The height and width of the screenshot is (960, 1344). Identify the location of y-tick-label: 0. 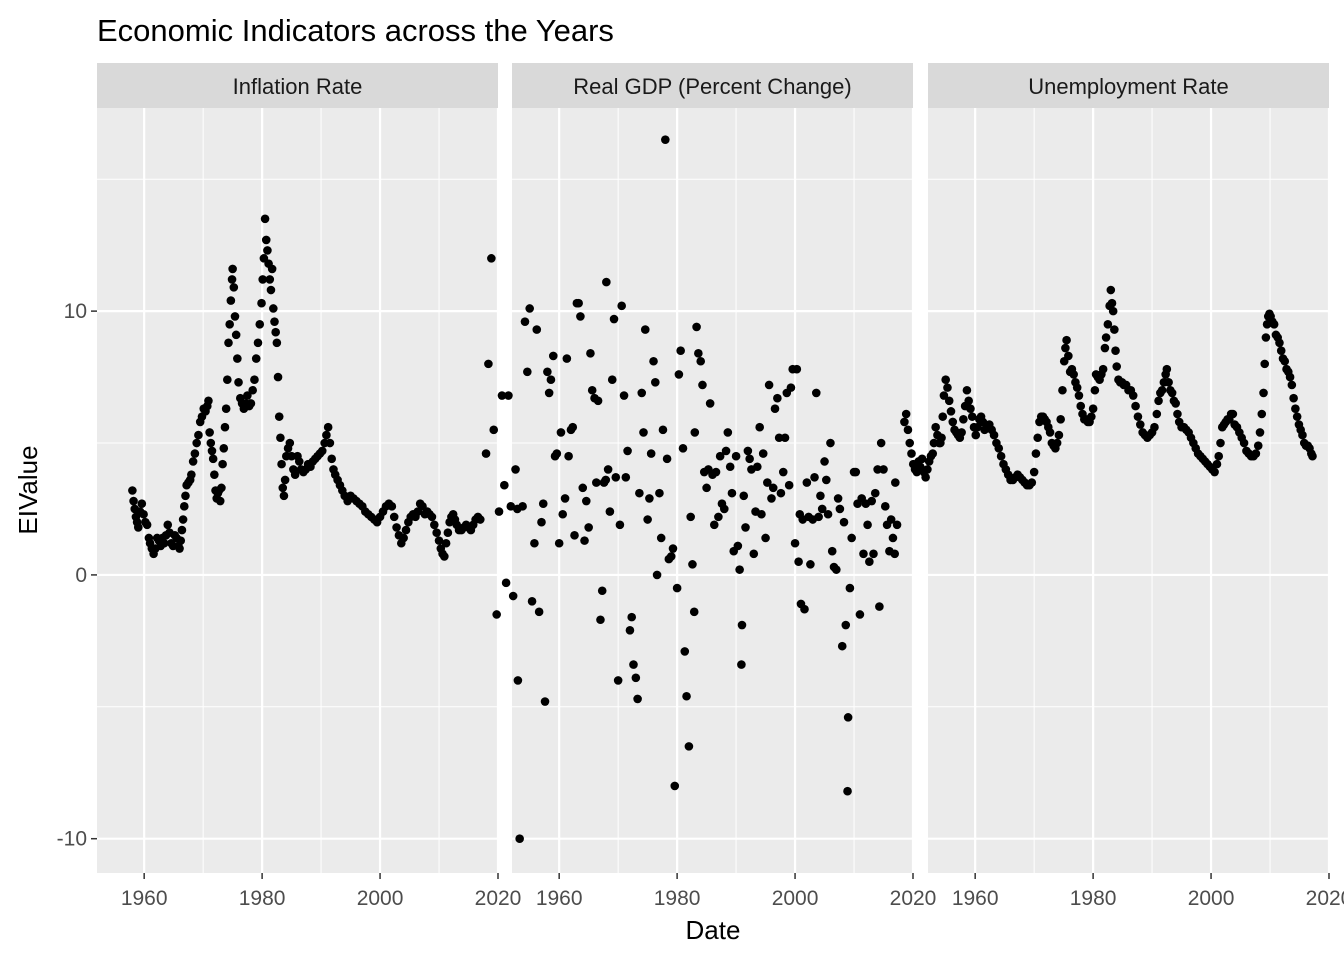
(81, 575).